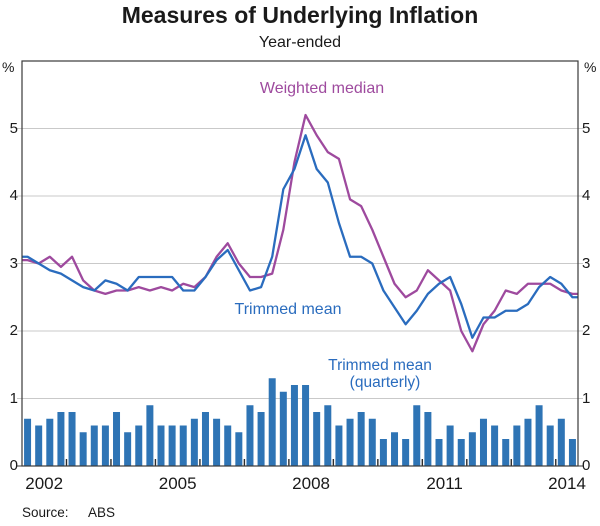 The image size is (600, 526). I want to click on bar-2011Q1, so click(428, 439).